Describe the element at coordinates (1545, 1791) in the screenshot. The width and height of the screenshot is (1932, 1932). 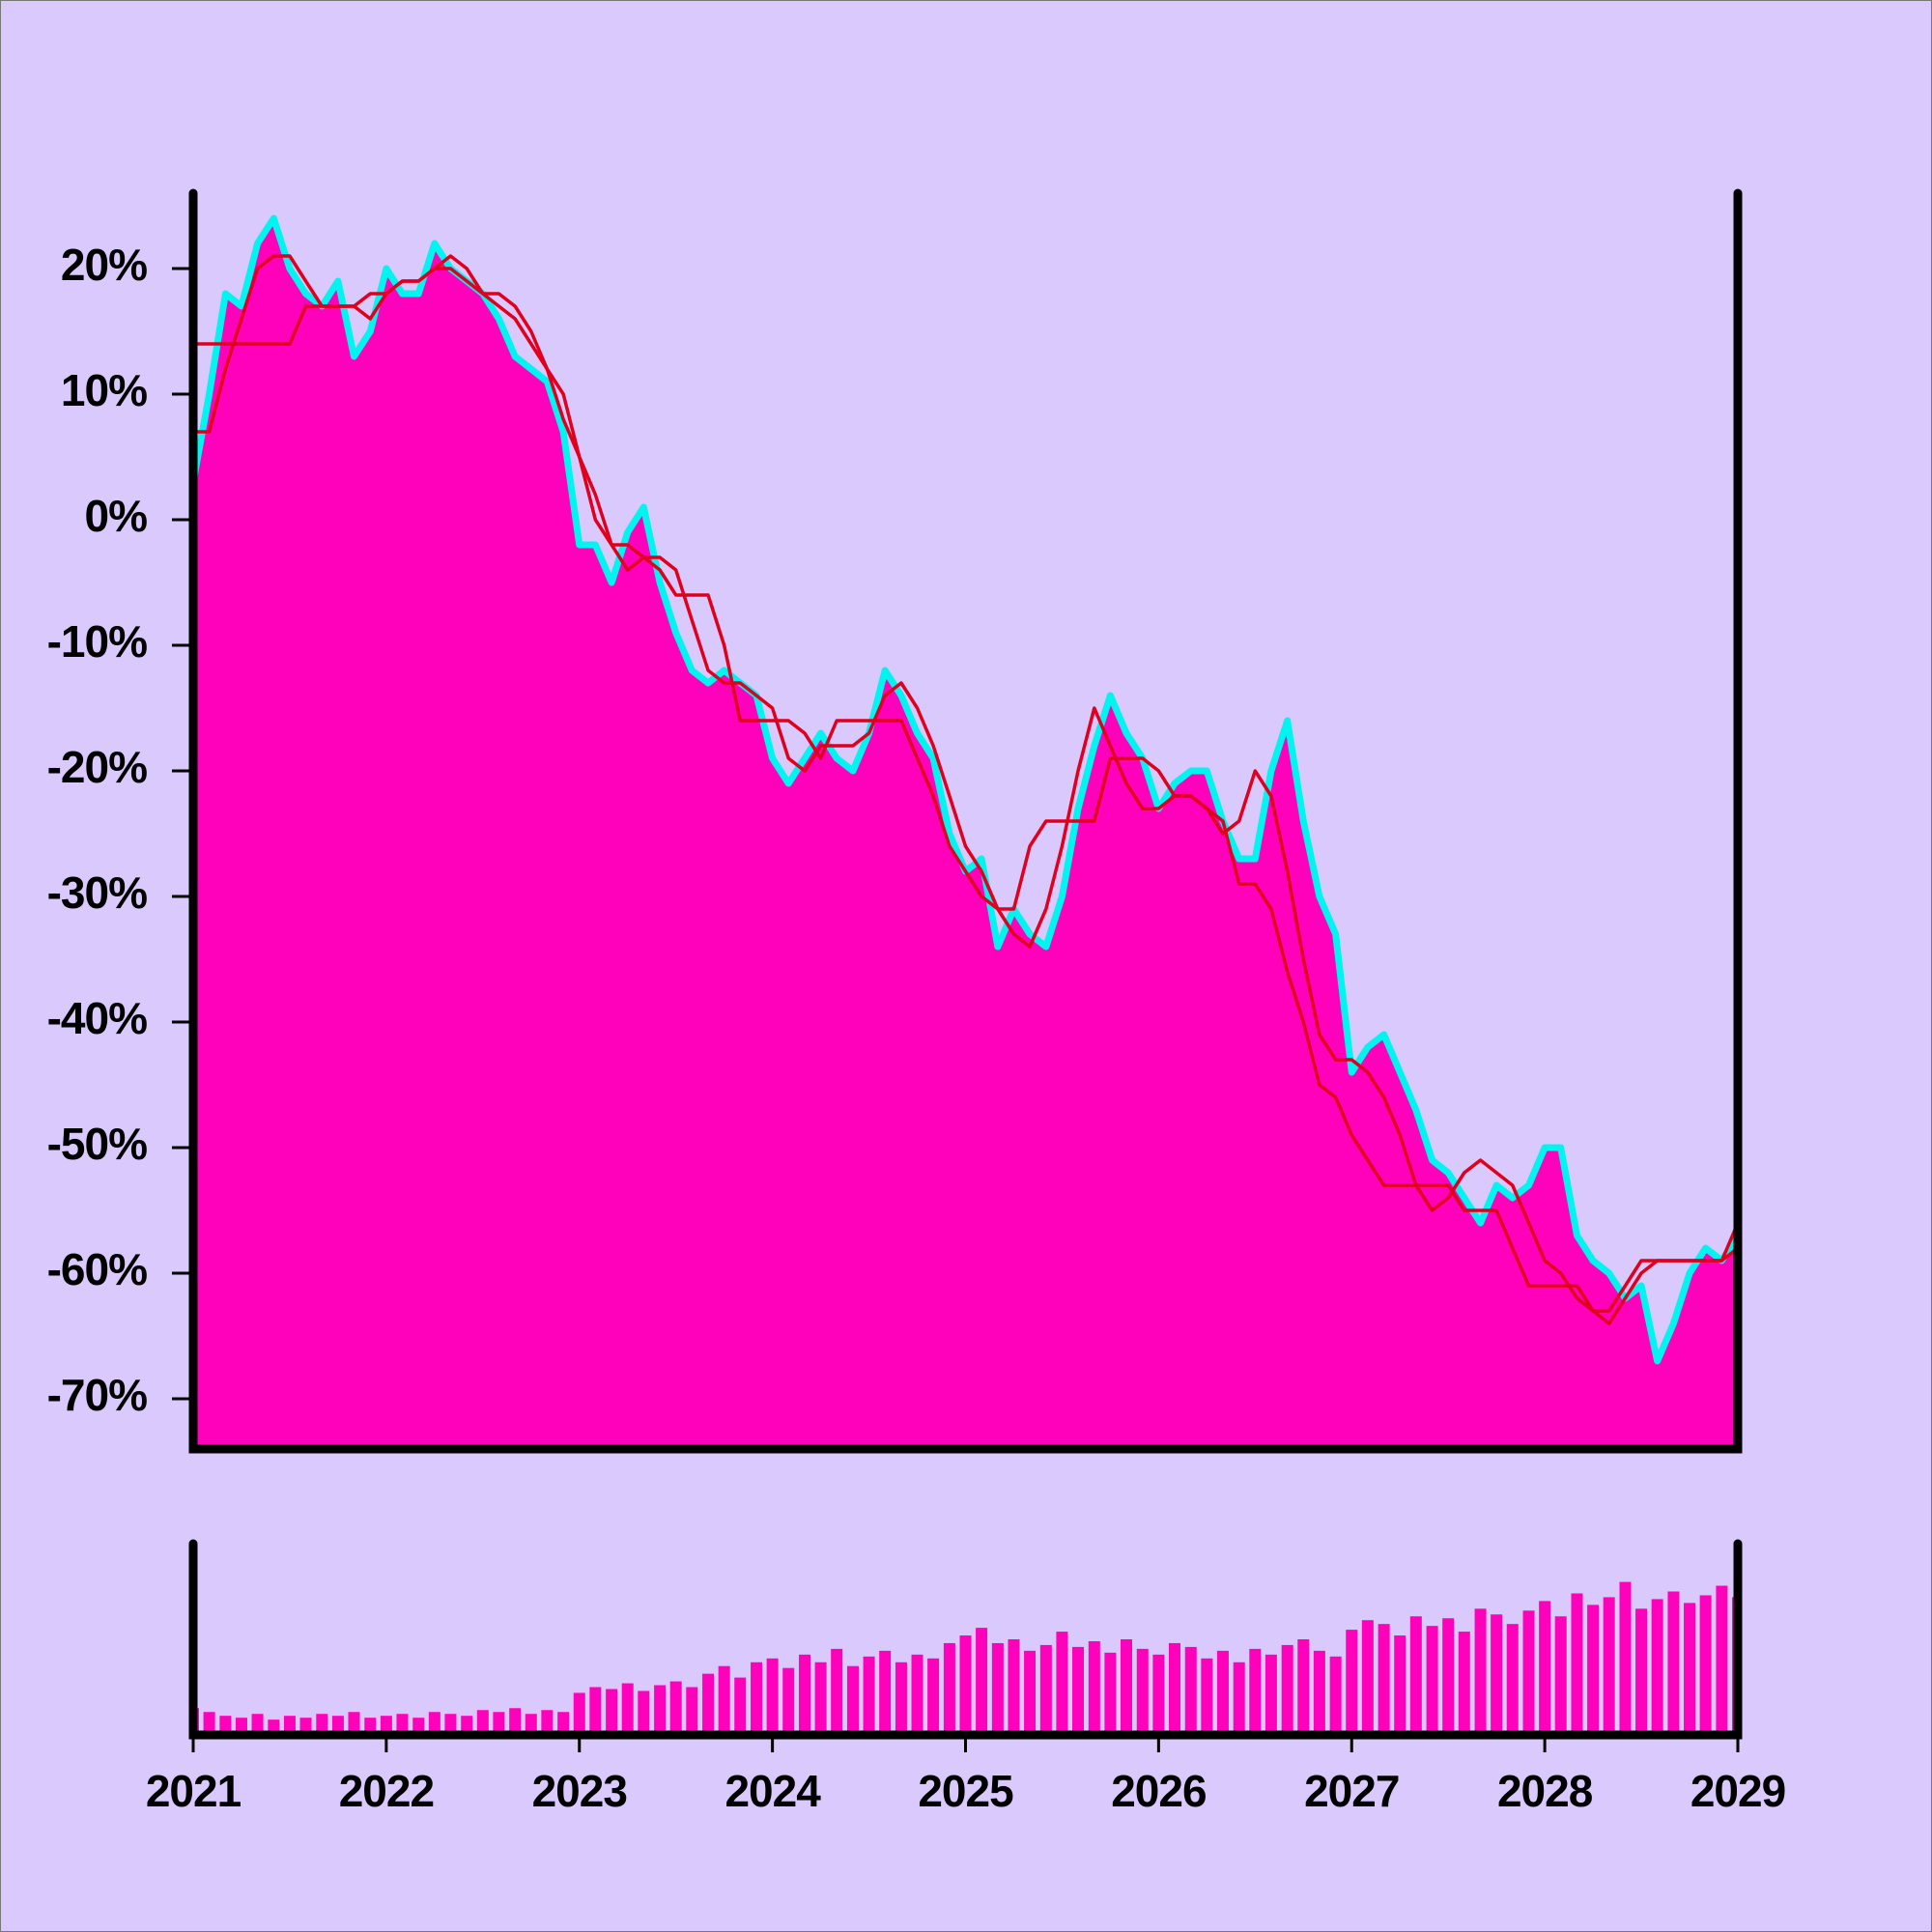
I see `x-tick-label: 2028` at that location.